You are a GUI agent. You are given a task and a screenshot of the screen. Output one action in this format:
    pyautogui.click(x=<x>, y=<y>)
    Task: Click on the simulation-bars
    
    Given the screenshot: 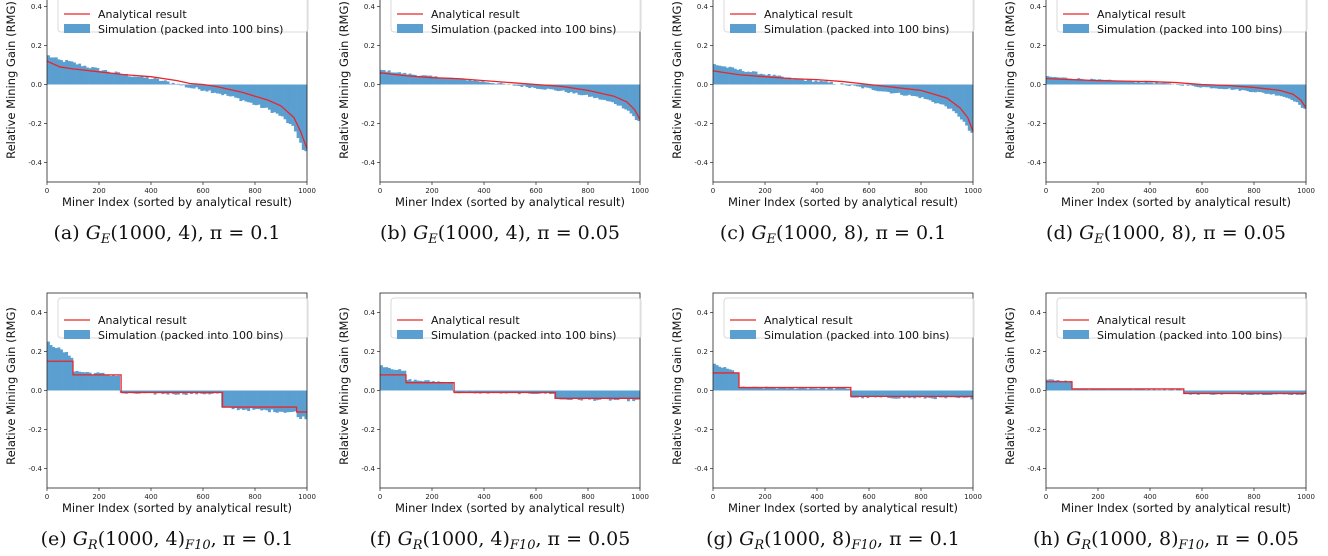 What is the action you would take?
    pyautogui.click(x=177, y=380)
    